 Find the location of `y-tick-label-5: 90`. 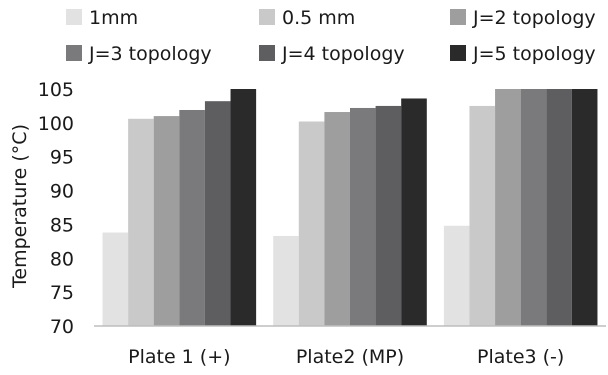

y-tick-label-5: 90 is located at coordinates (62, 192).